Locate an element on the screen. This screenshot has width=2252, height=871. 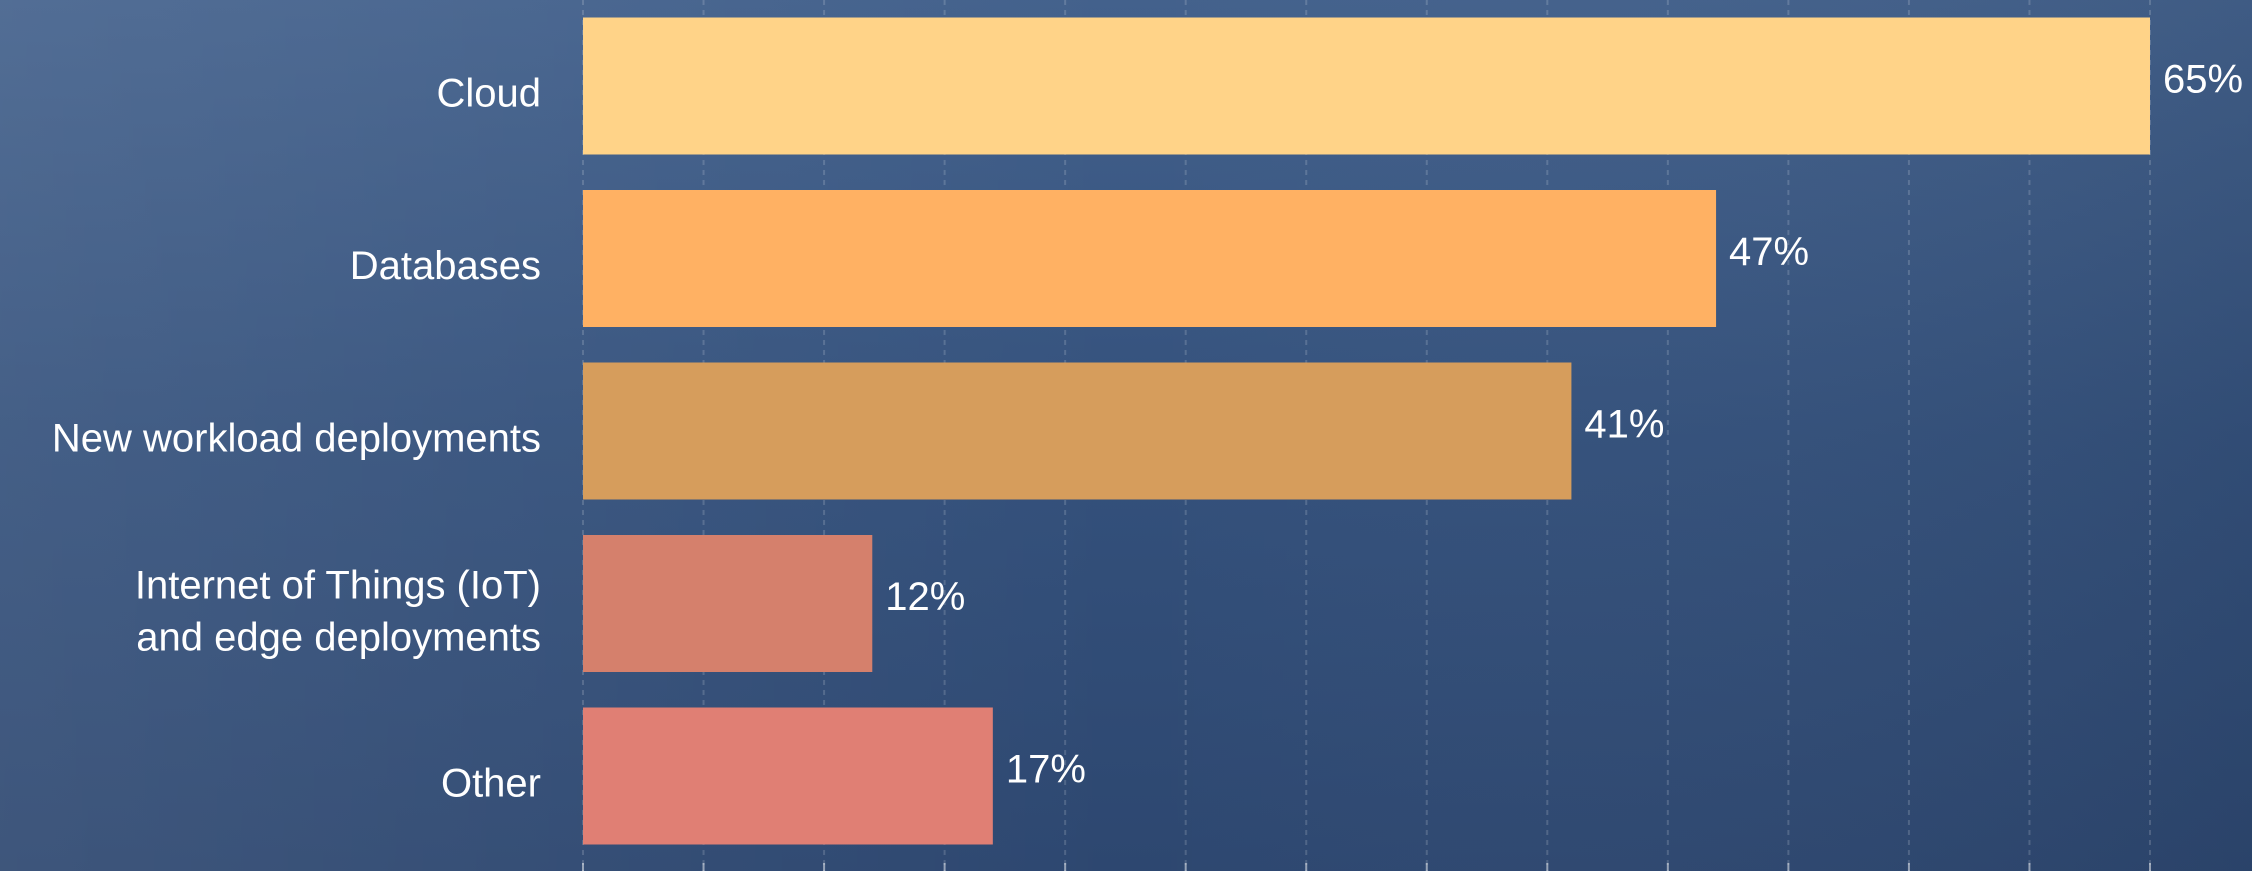
category-label: New workload deployments is located at coordinates (296, 439).